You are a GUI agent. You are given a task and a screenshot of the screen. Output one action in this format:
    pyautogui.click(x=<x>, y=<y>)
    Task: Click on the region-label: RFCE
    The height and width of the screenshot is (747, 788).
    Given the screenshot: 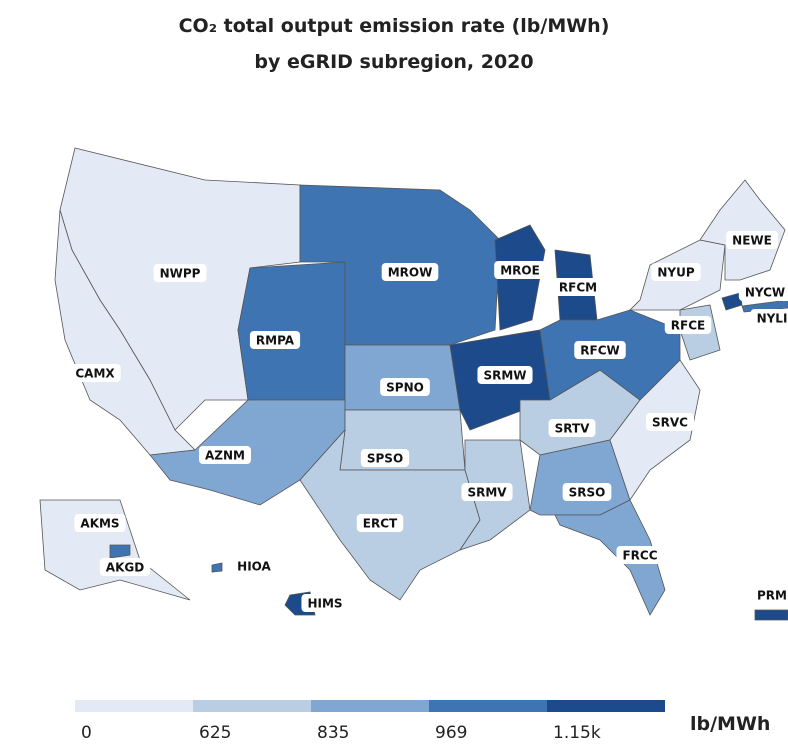 What is the action you would take?
    pyautogui.click(x=688, y=326)
    